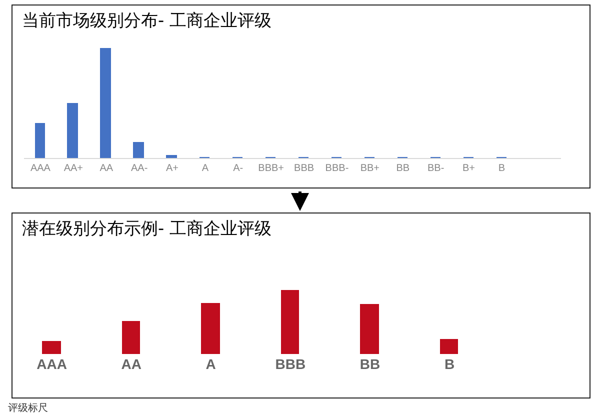 The image size is (600, 415). What do you see at coordinates (435, 168) in the screenshot?
I see `x-tick-label: BB-` at bounding box center [435, 168].